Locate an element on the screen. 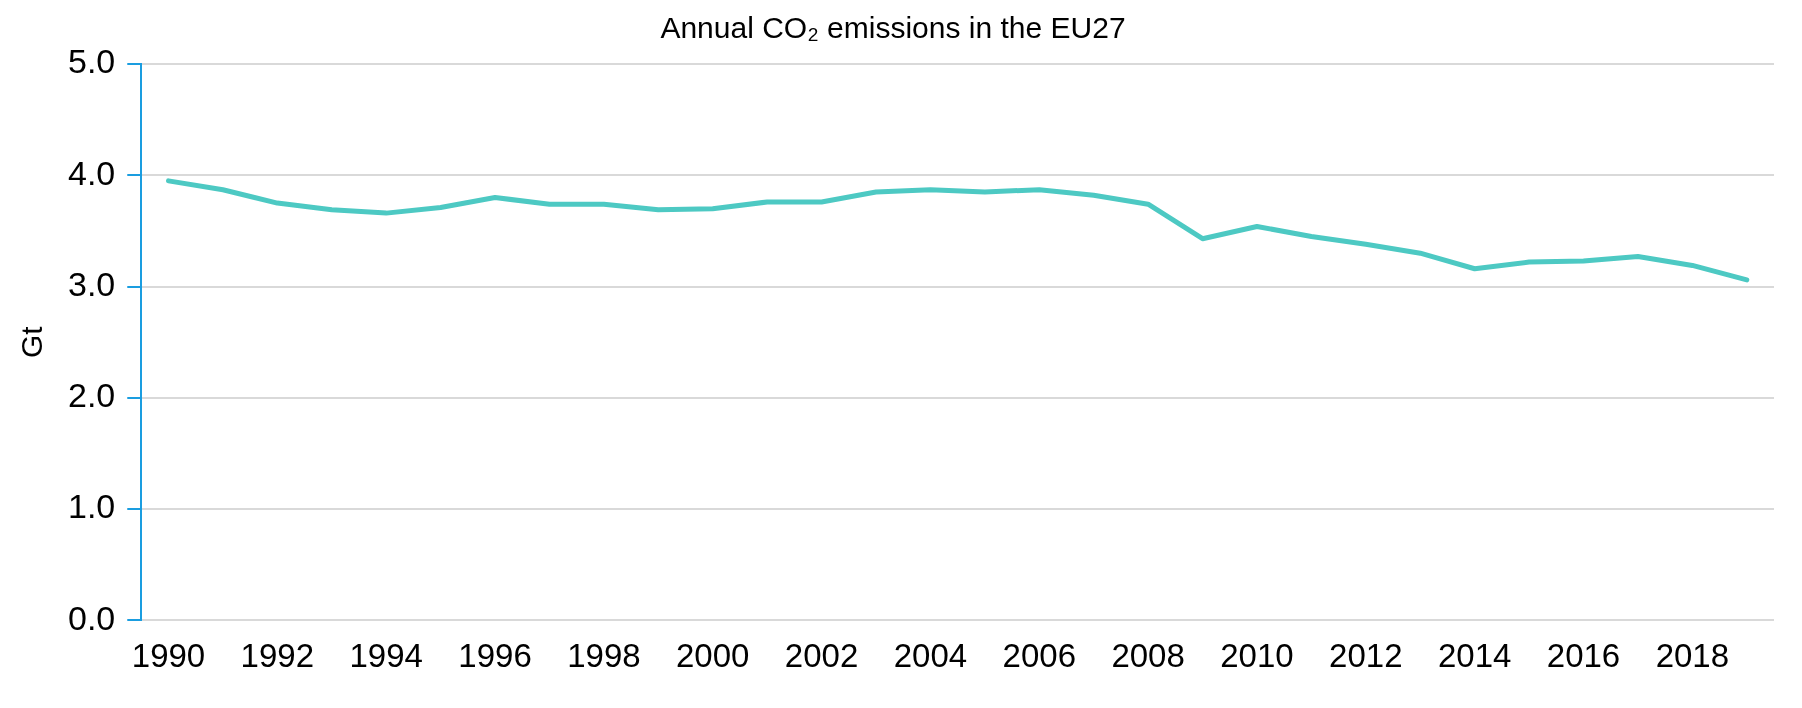  x-tick-label: 2018 is located at coordinates (1692, 656).